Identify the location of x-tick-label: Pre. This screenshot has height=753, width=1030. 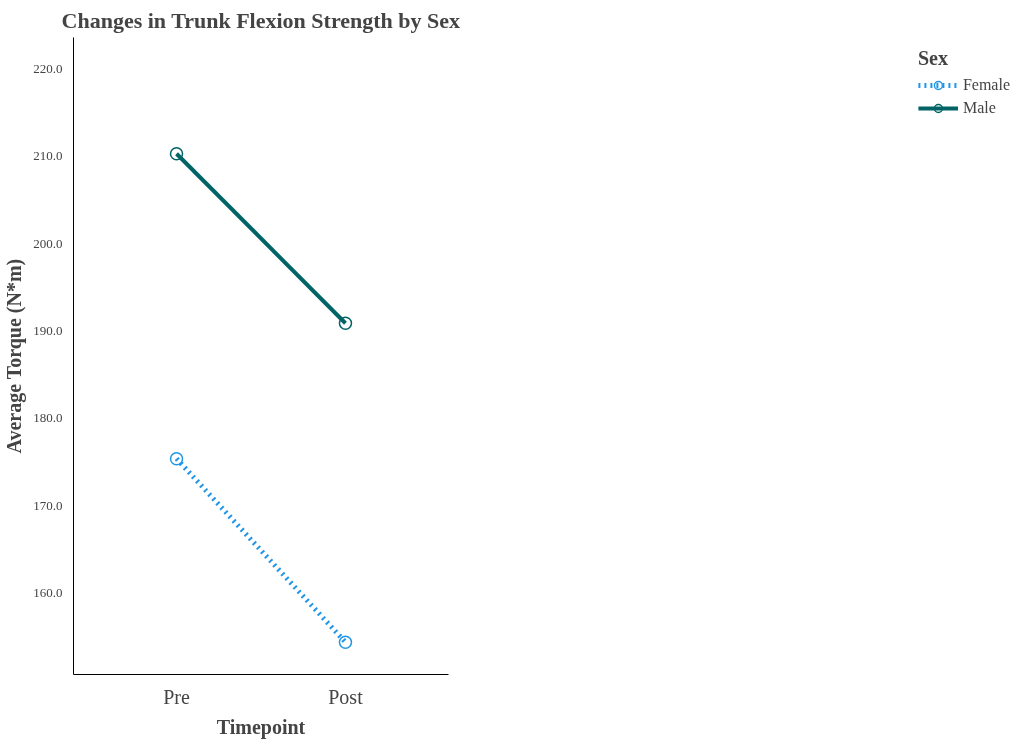
(176, 696).